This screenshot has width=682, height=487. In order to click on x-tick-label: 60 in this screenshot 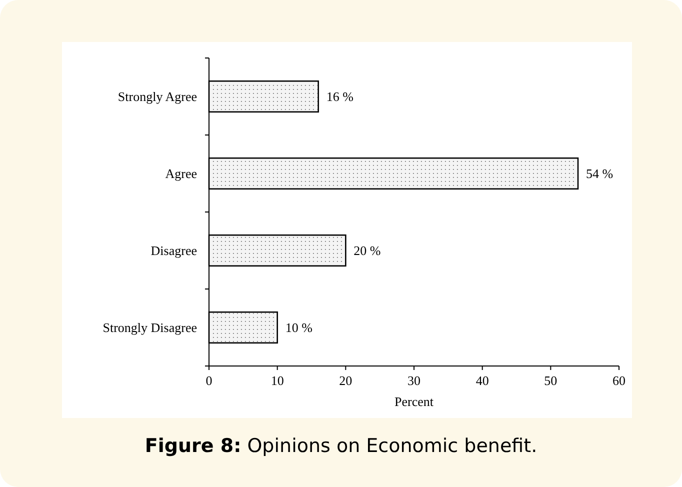, I will do `click(619, 380)`.